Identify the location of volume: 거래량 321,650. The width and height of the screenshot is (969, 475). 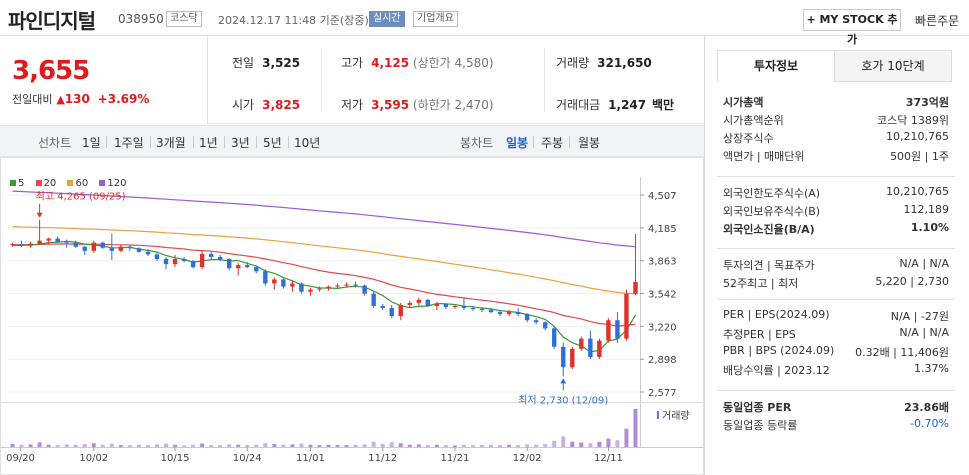
(604, 62).